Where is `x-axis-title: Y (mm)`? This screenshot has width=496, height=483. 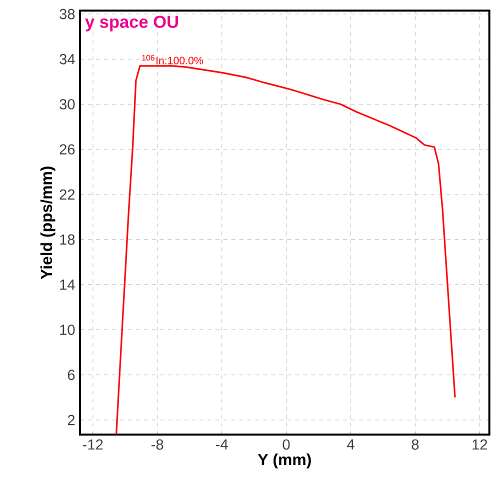
x-axis-title: Y (mm) is located at coordinates (284, 461).